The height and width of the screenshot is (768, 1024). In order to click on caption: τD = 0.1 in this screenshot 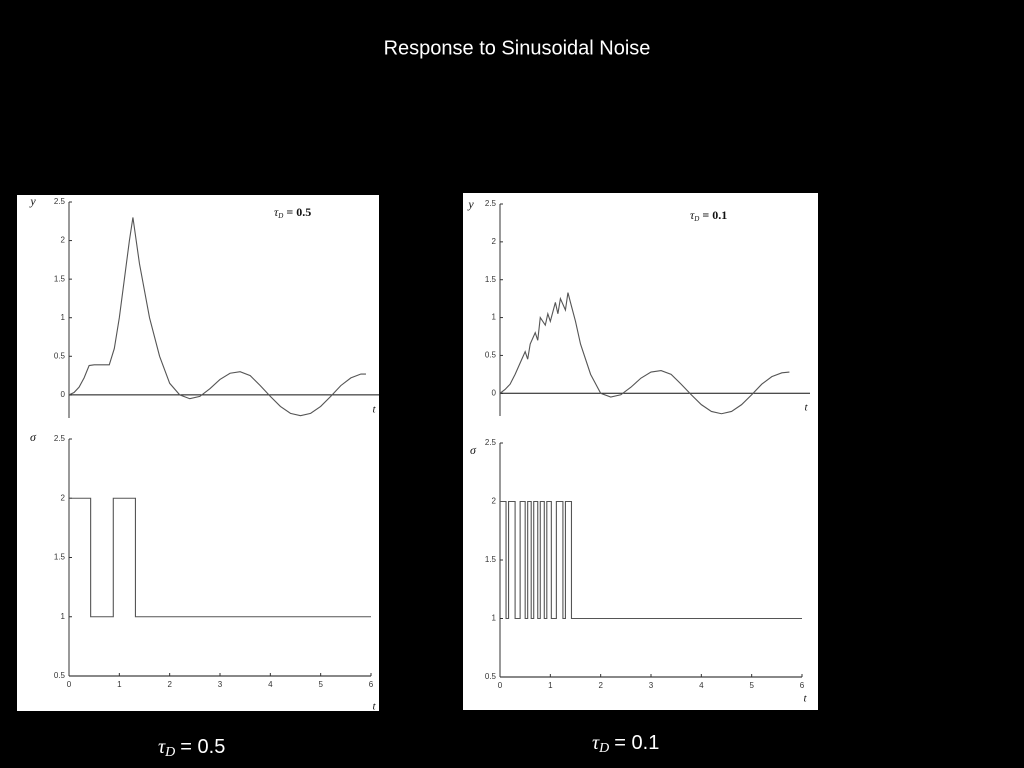, I will do `click(625, 744)`.